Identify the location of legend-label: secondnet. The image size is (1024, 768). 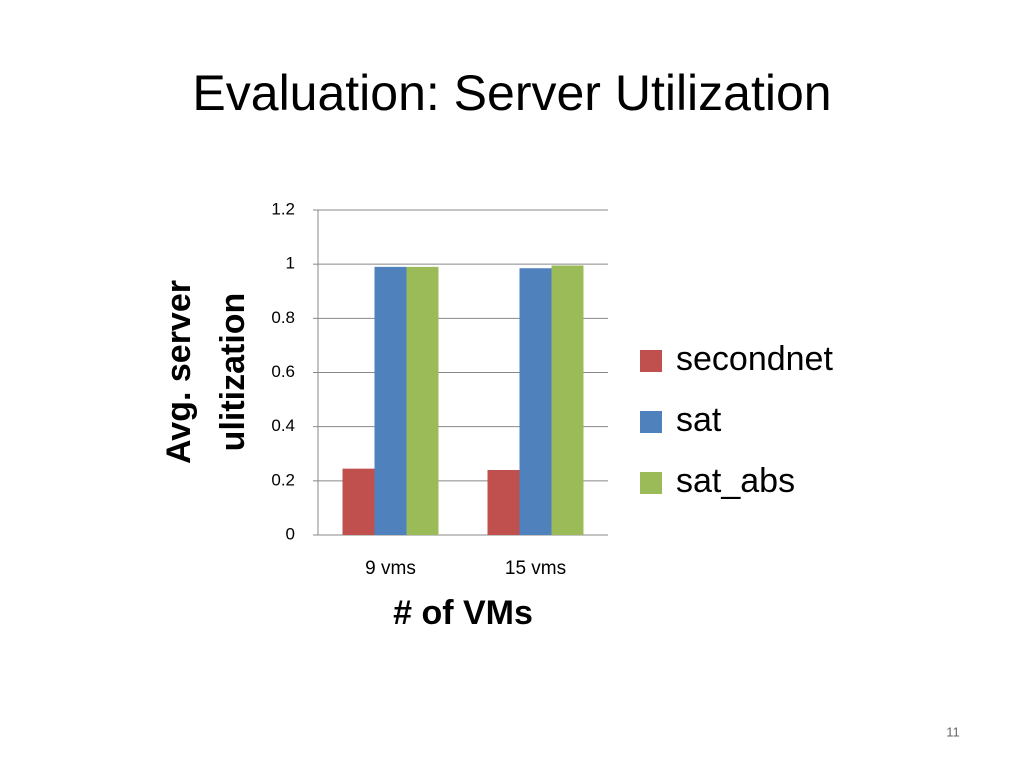
(754, 359).